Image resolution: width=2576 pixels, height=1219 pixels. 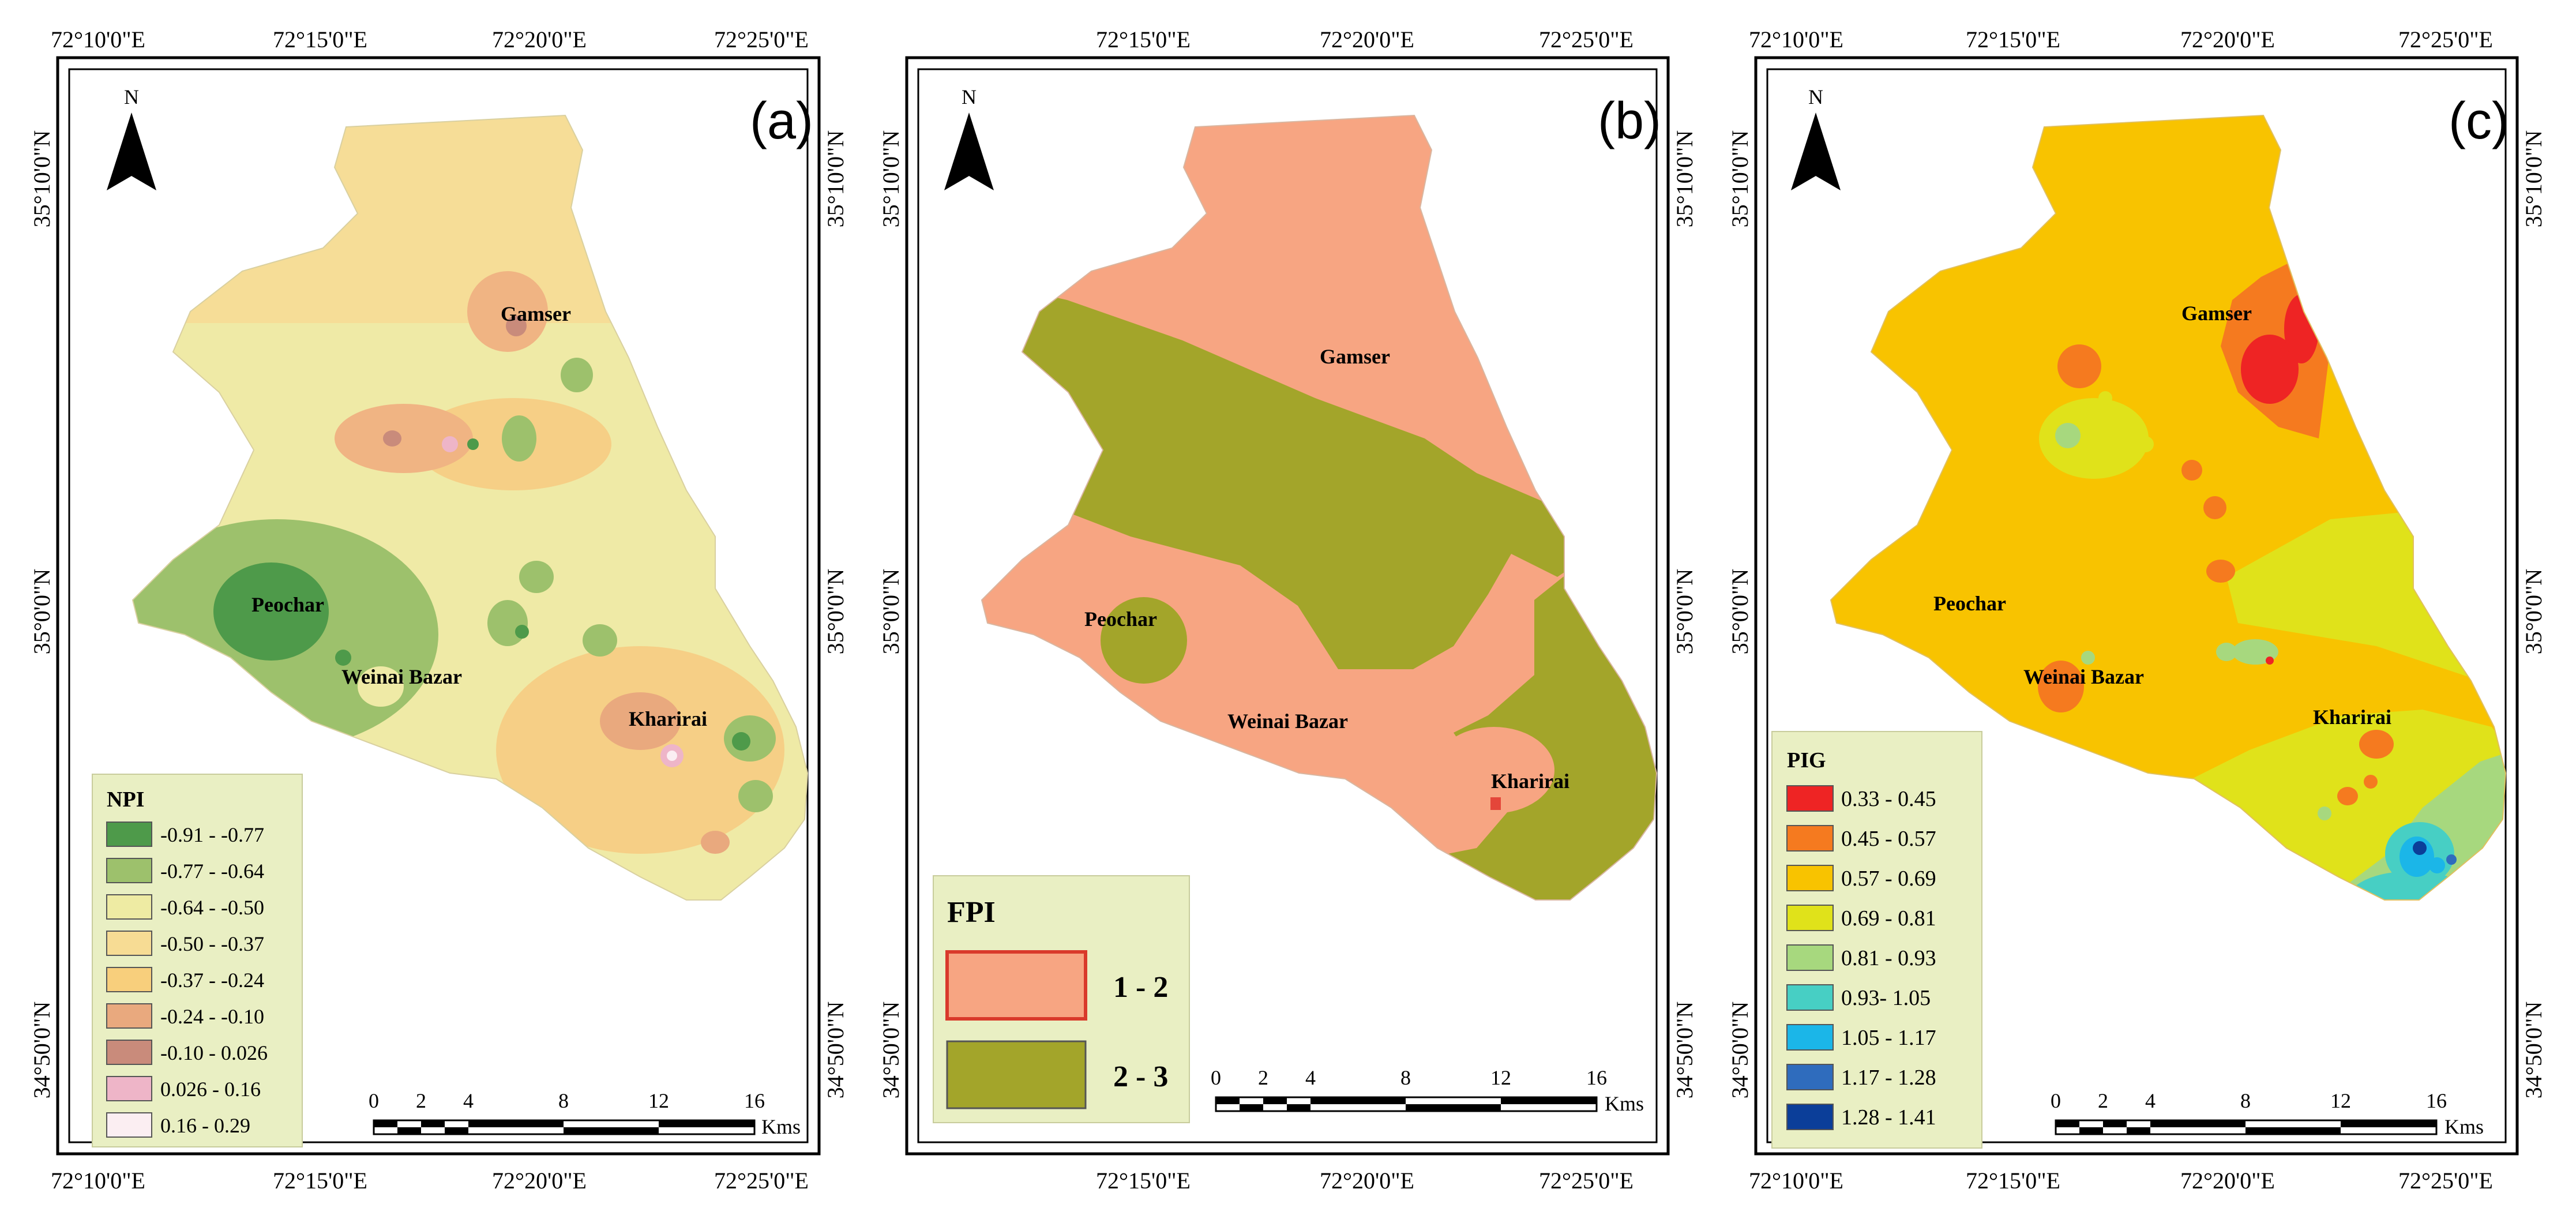 What do you see at coordinates (761, 39) in the screenshot?
I see `panel-a-top-tick-4: 72°25'0"E` at bounding box center [761, 39].